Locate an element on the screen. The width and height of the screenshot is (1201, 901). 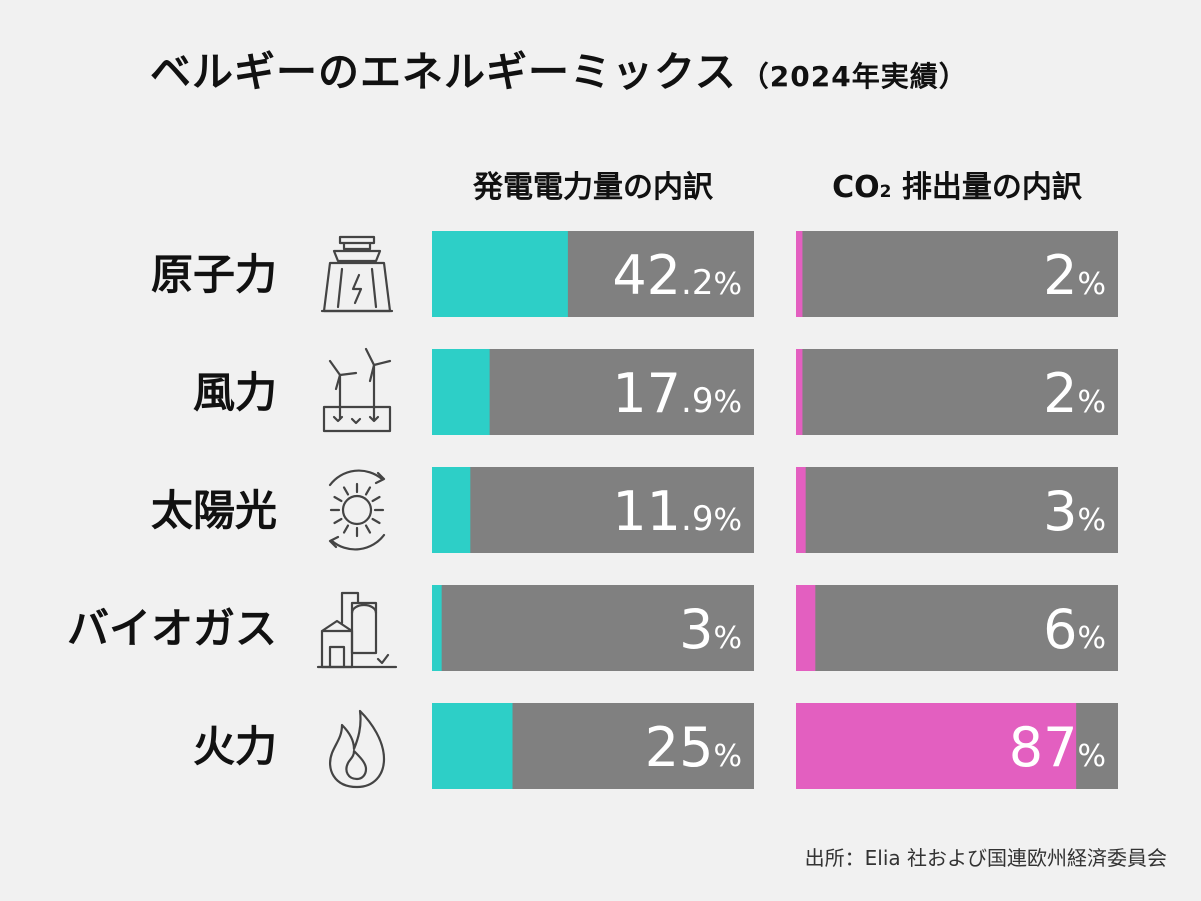
title-note: （2024年実績） is located at coordinates (854, 76).